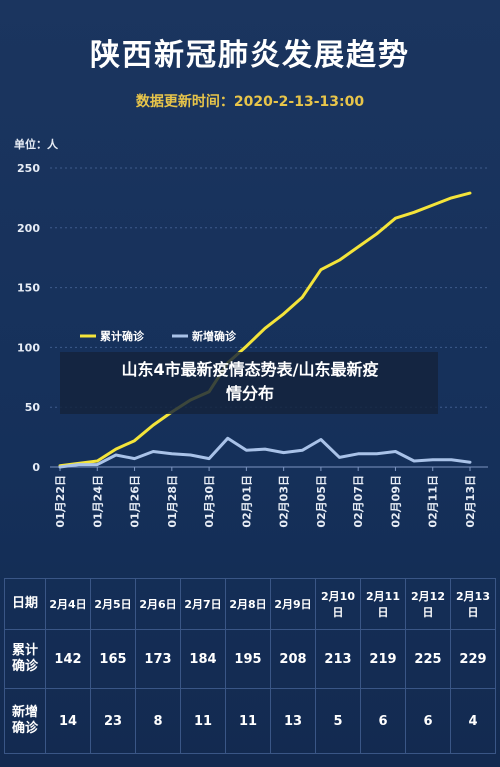  I want to click on table-cell-cumulative: 173, so click(158, 659).